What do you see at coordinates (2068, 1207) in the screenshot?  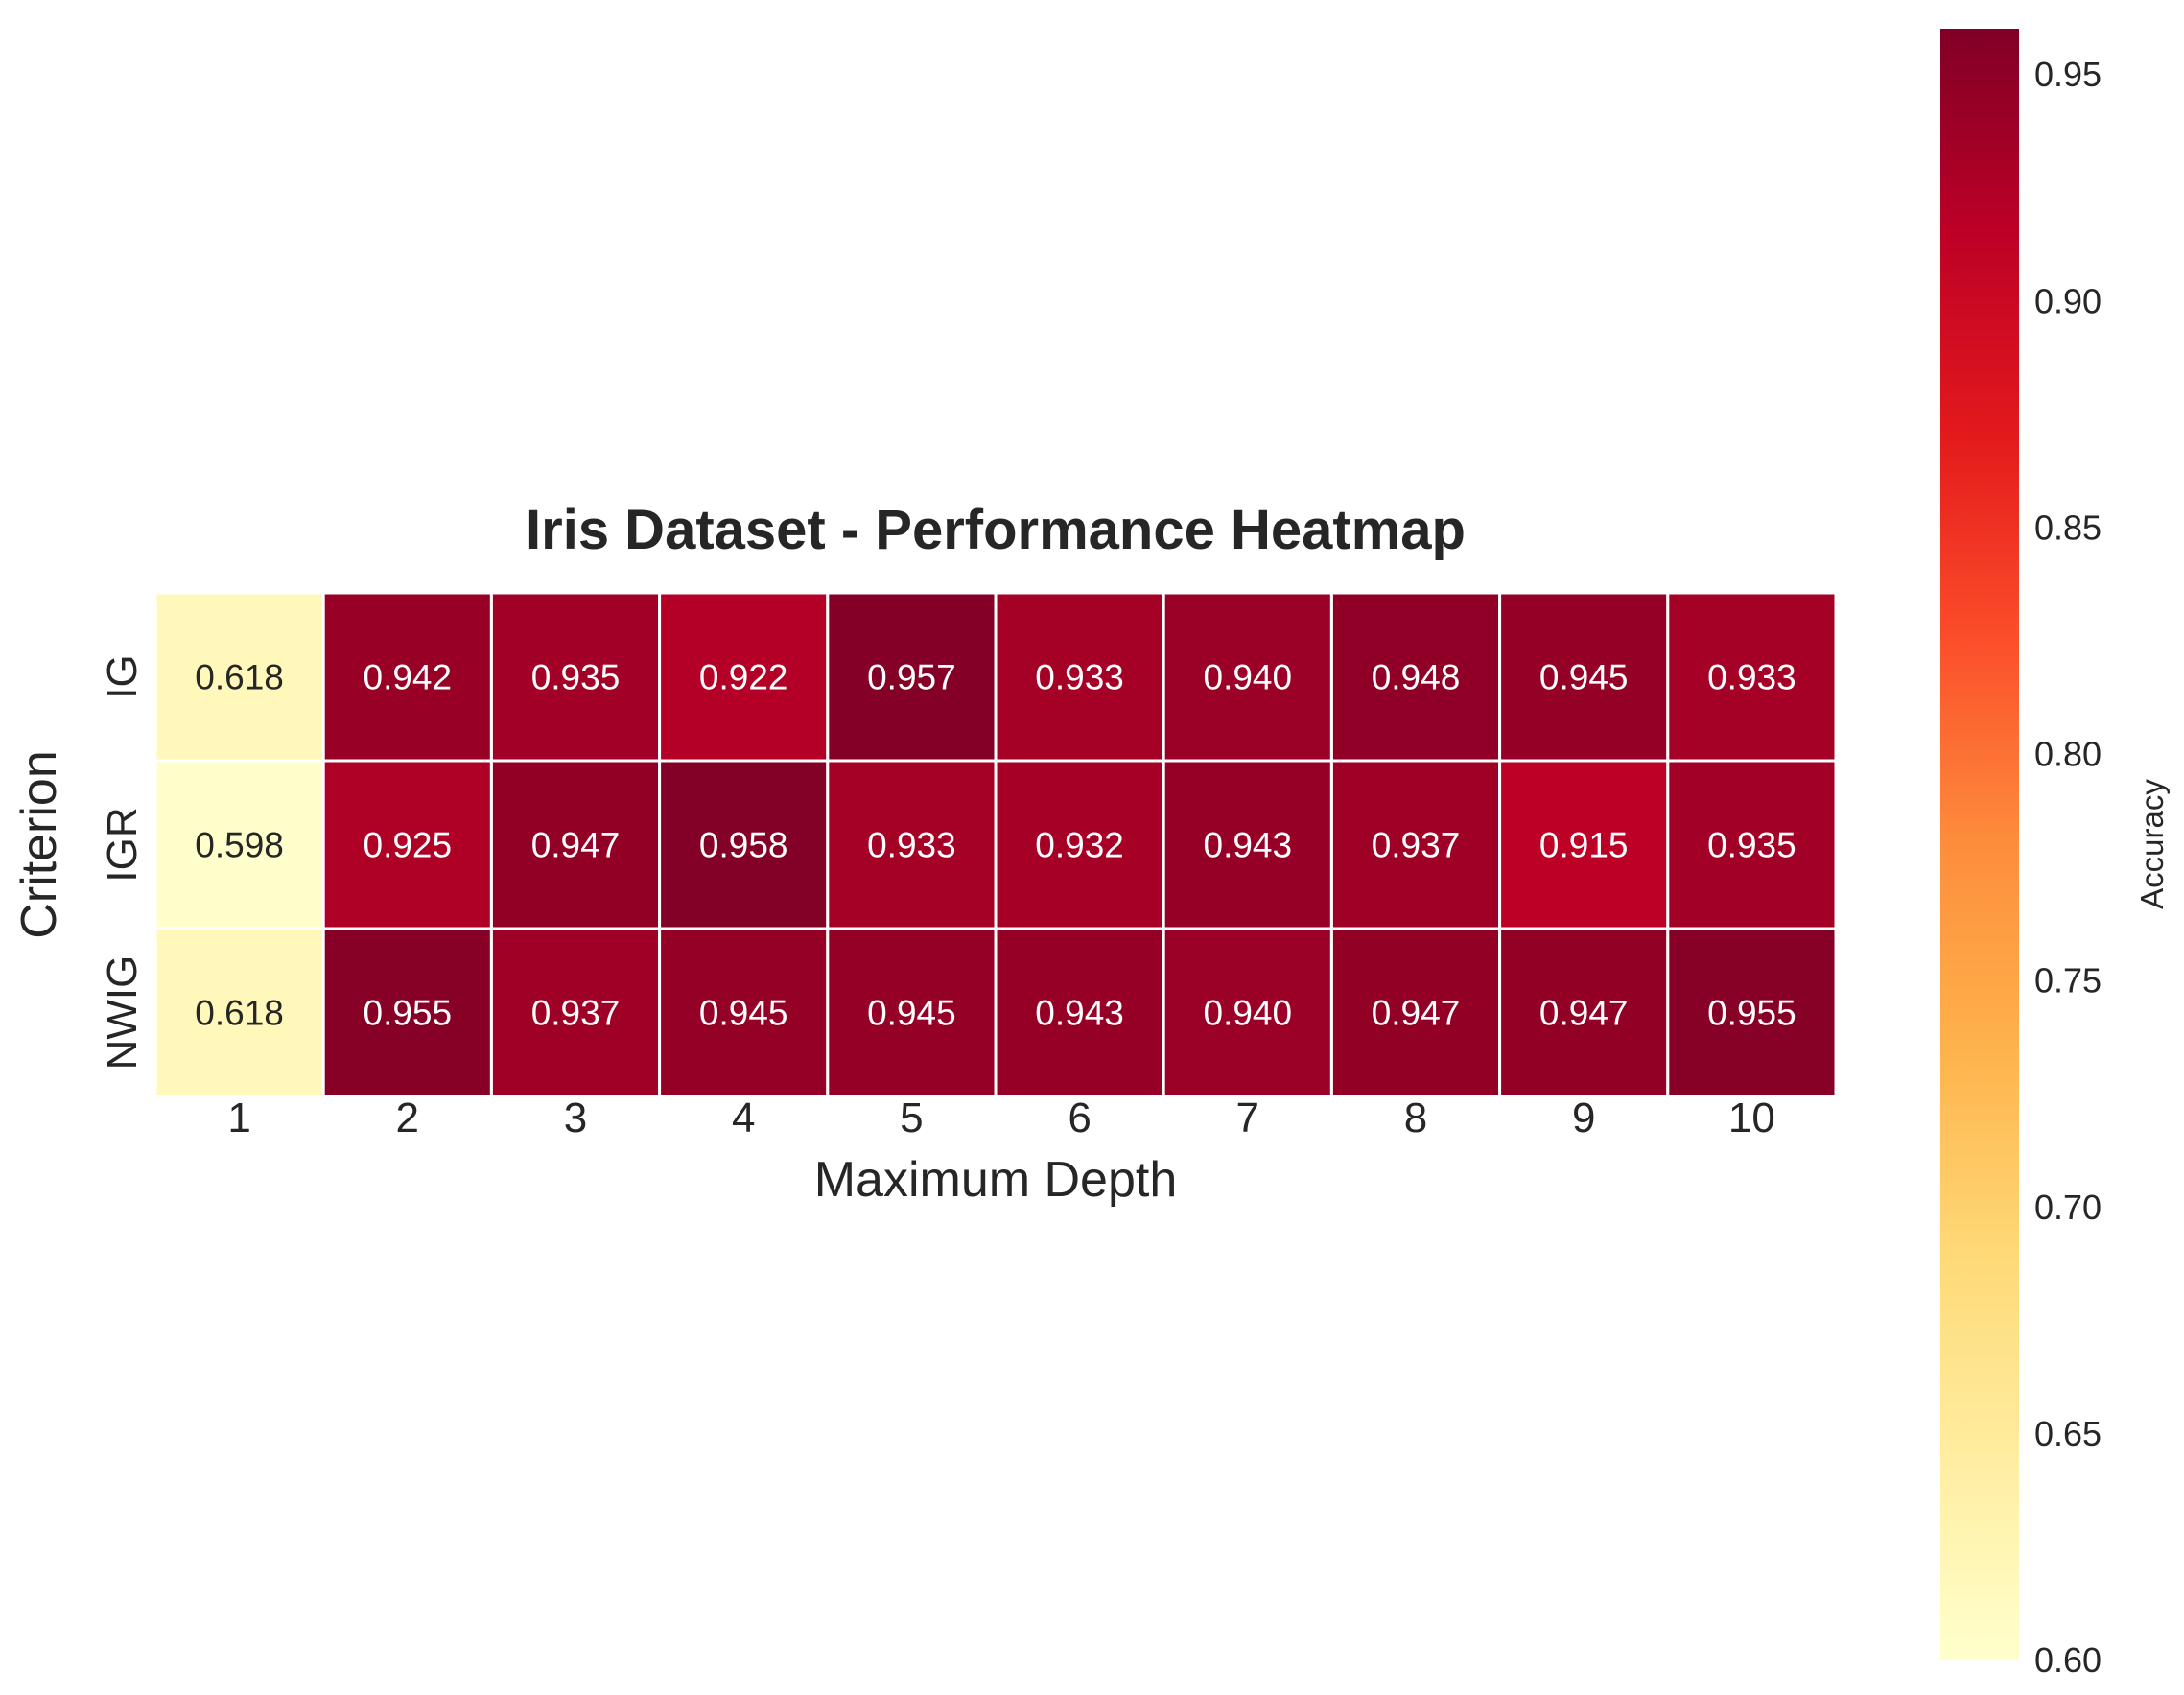 I see `colorbar-tick-label: 0.70` at bounding box center [2068, 1207].